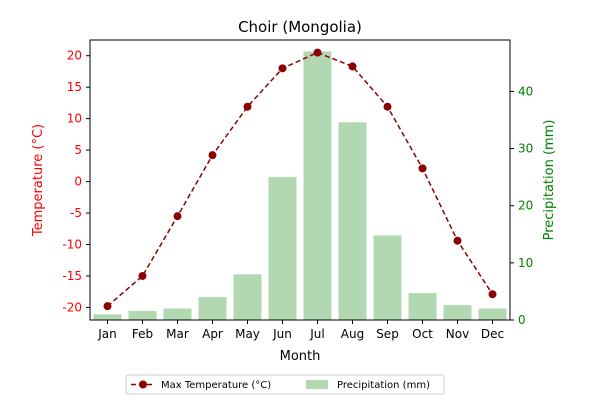 Image resolution: width=600 pixels, height=400 pixels. Describe the element at coordinates (317, 186) in the screenshot. I see `precipitation-bar-jul` at that location.